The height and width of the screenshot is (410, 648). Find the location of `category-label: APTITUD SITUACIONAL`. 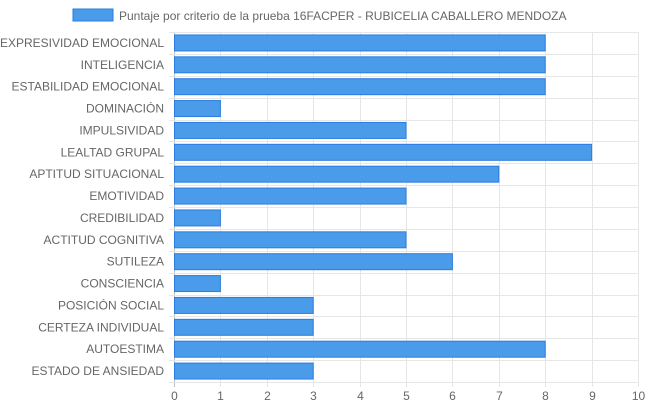

category-label: APTITUD SITUACIONAL is located at coordinates (96, 174).